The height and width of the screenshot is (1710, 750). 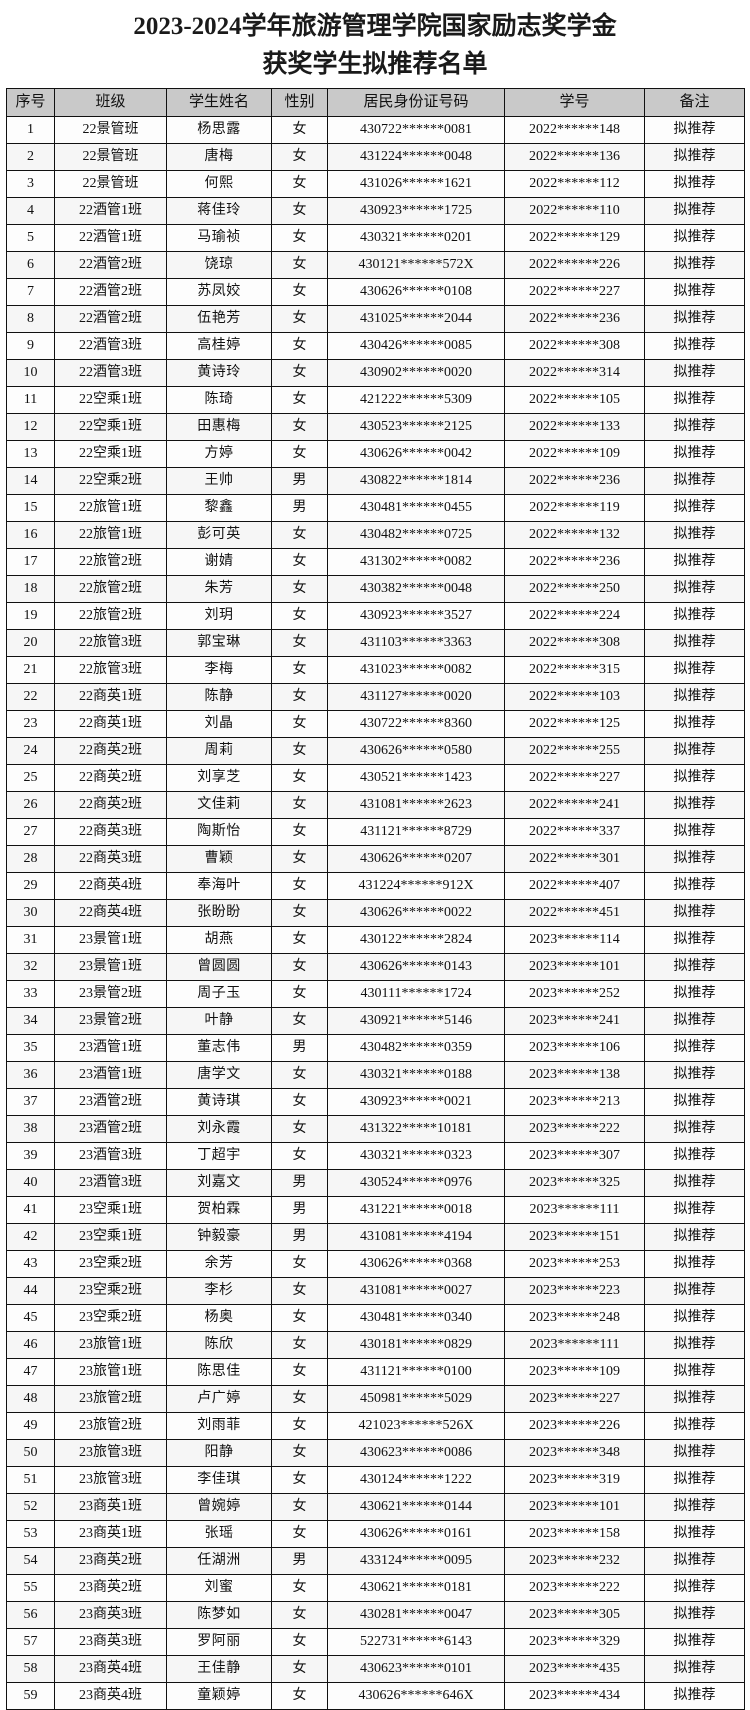 I want to click on cell-sex: 男, so click(x=299, y=1237).